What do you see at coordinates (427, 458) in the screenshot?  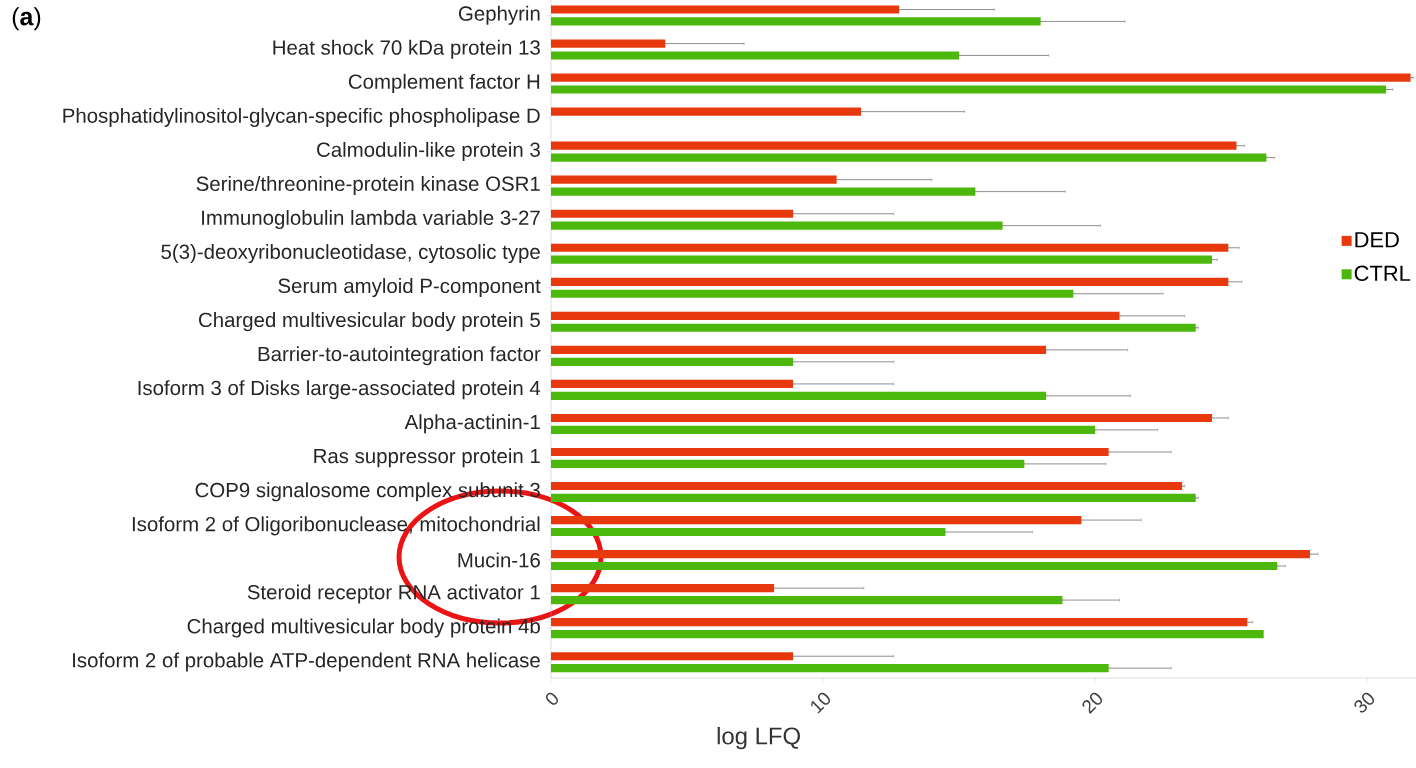 I see `y-tick-label: Ras suppressor protein 1` at bounding box center [427, 458].